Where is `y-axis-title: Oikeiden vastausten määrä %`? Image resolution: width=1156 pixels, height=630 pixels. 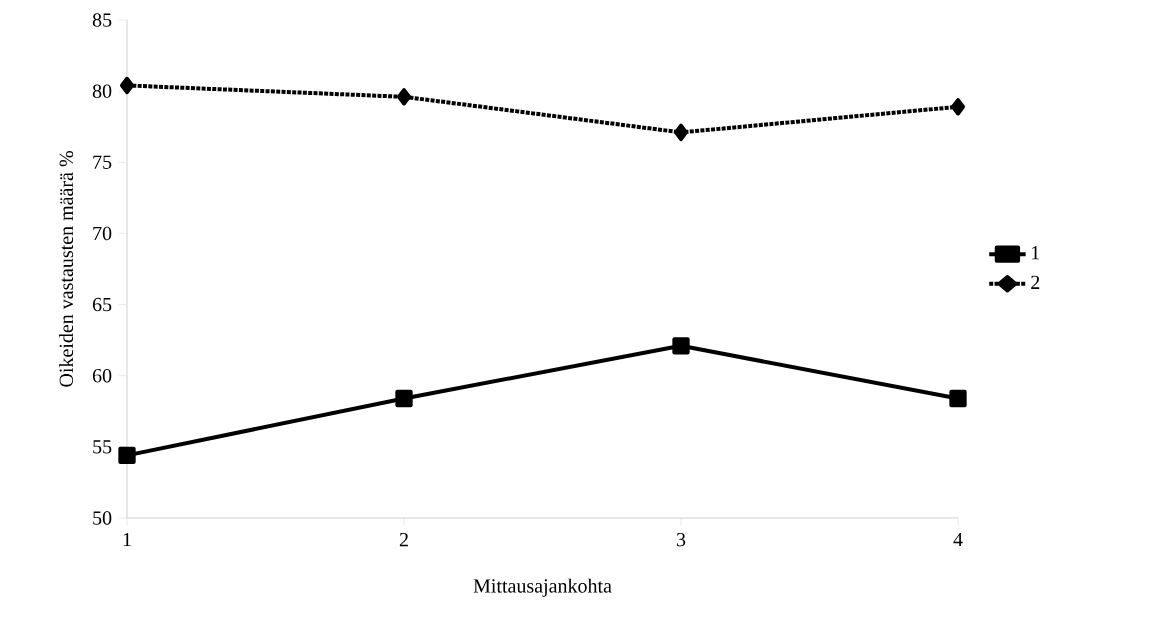 y-axis-title: Oikeiden vastausten määrä % is located at coordinates (66, 269).